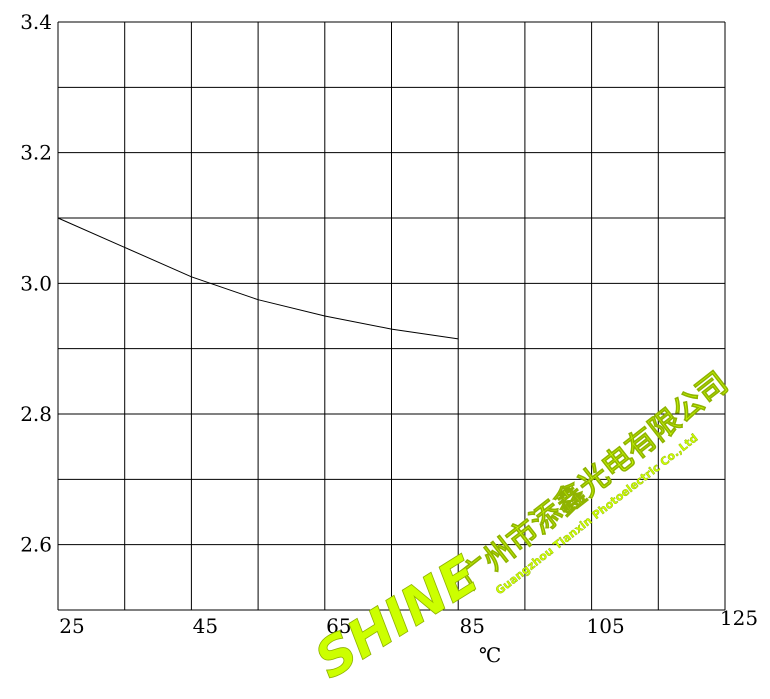  What do you see at coordinates (471, 626) in the screenshot?
I see `x-tick-label: 85` at bounding box center [471, 626].